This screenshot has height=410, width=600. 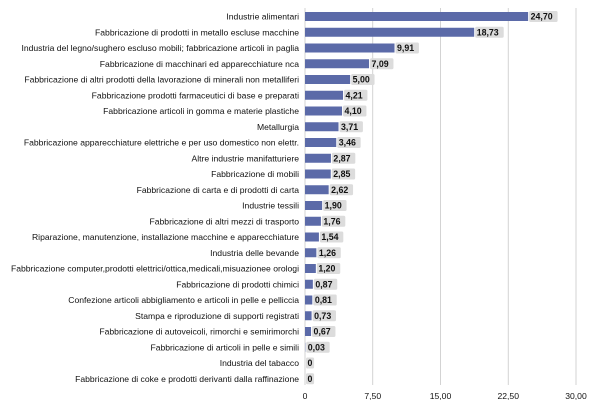 I want to click on value-label: 1,20, so click(x=326, y=269).